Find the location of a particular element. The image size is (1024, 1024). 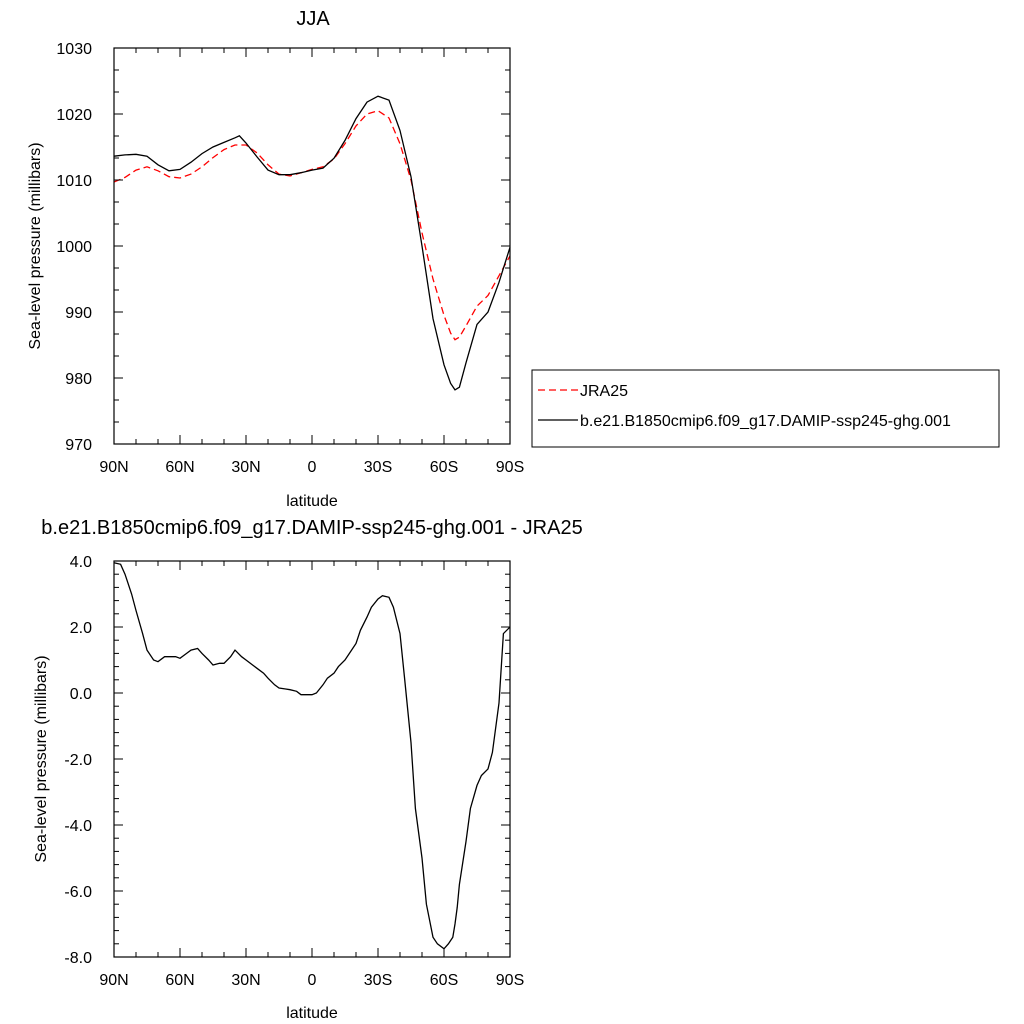

bottom-x-tick-label: 30N is located at coordinates (245, 980).